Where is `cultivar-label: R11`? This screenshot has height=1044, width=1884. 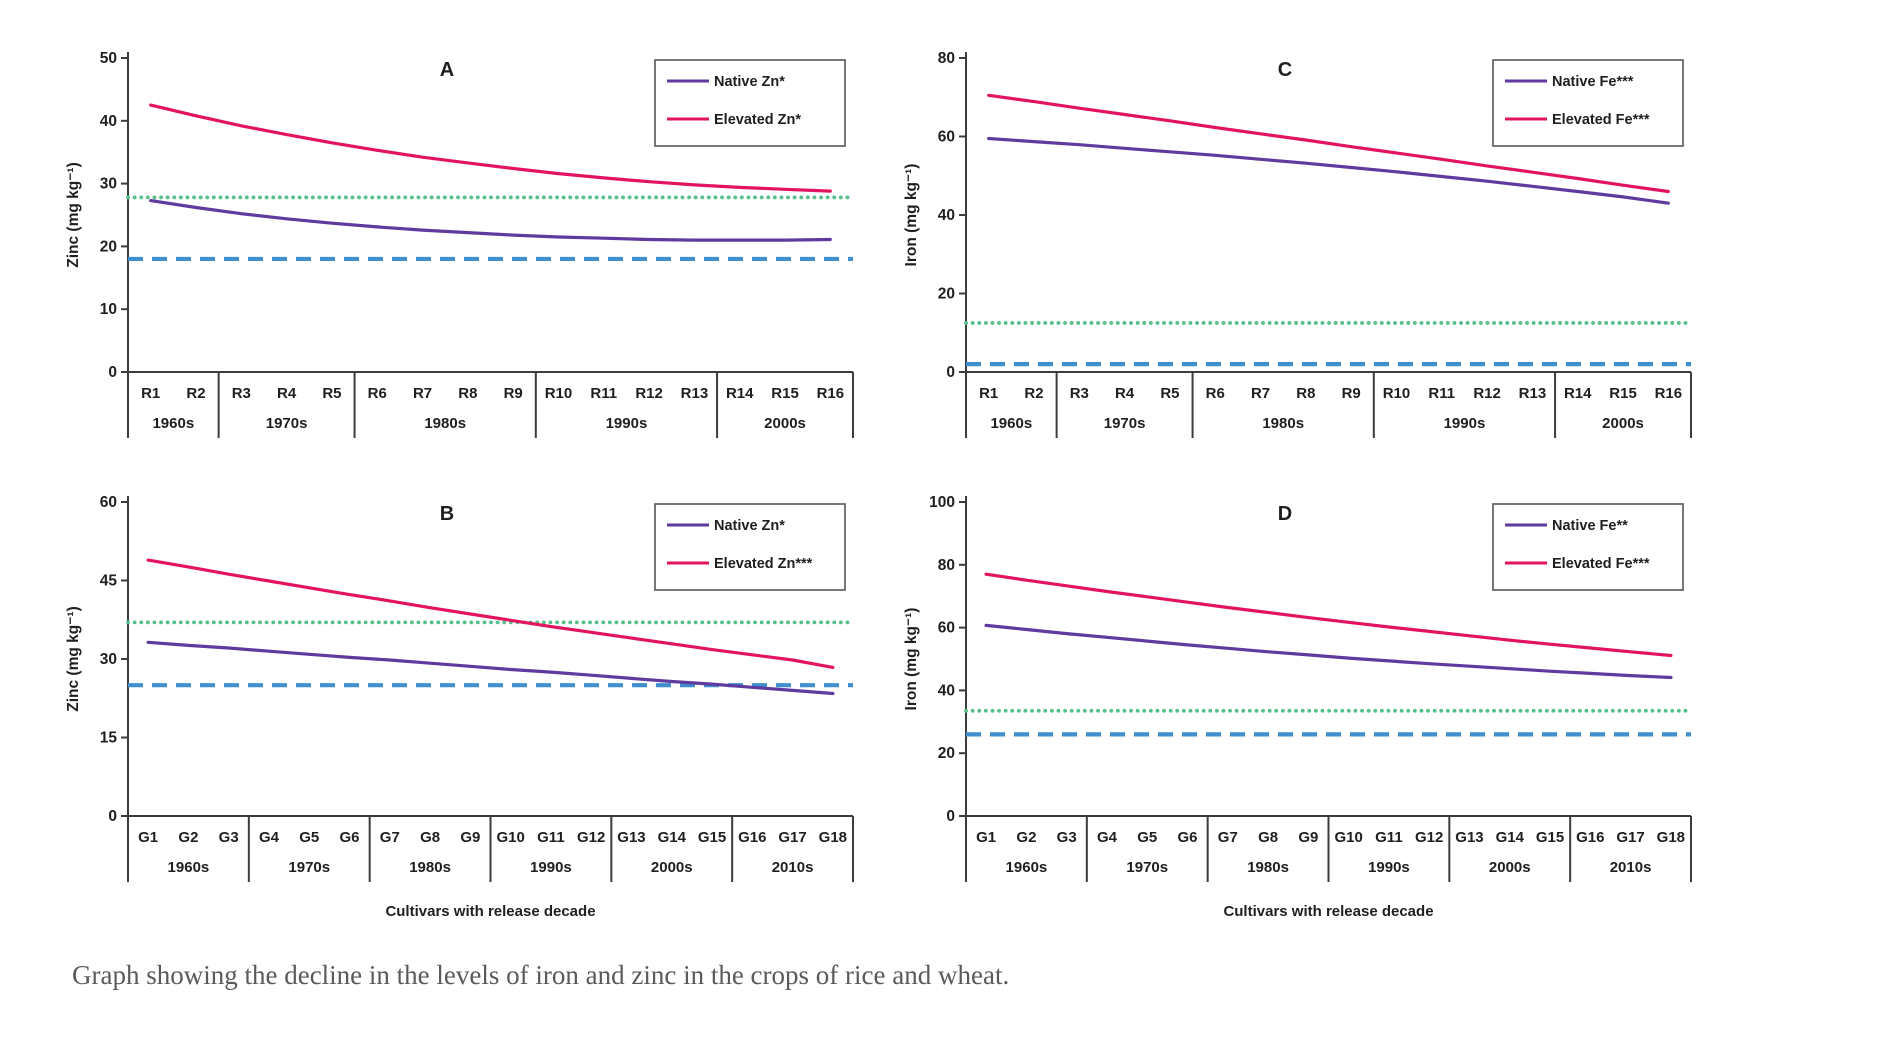
cultivar-label: R11 is located at coordinates (1441, 393).